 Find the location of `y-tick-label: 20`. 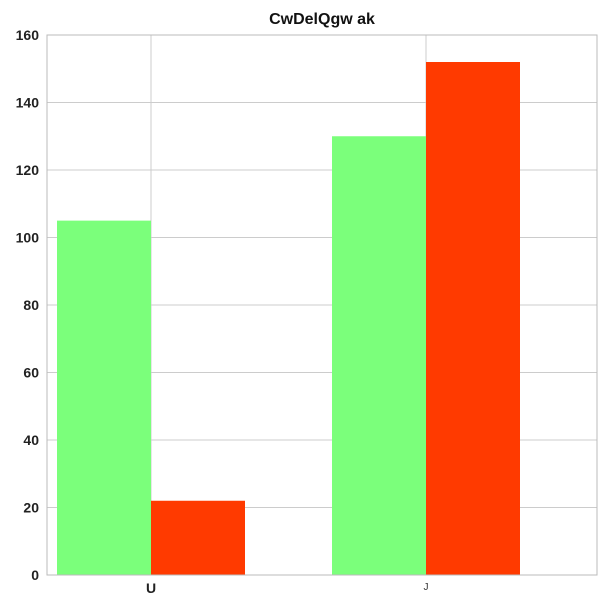

y-tick-label: 20 is located at coordinates (31, 508).